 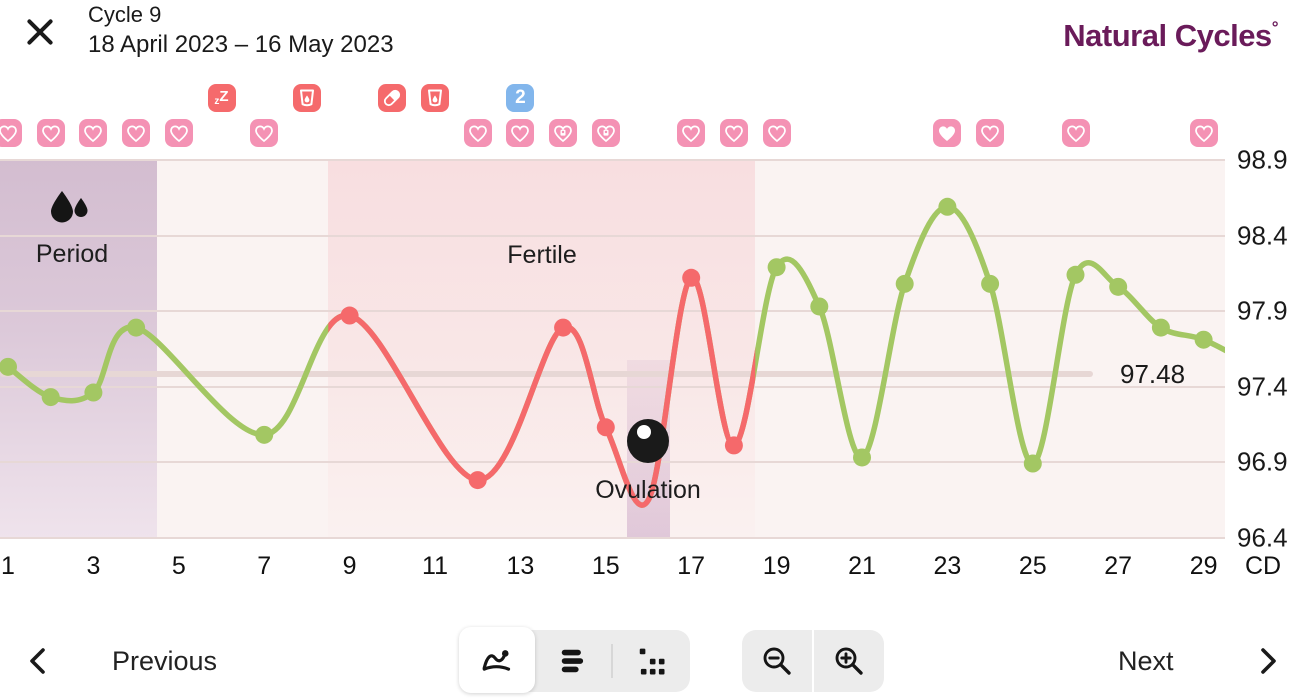 What do you see at coordinates (241, 44) in the screenshot?
I see `date-range: 18 April 2023 – 16 May 2023` at bounding box center [241, 44].